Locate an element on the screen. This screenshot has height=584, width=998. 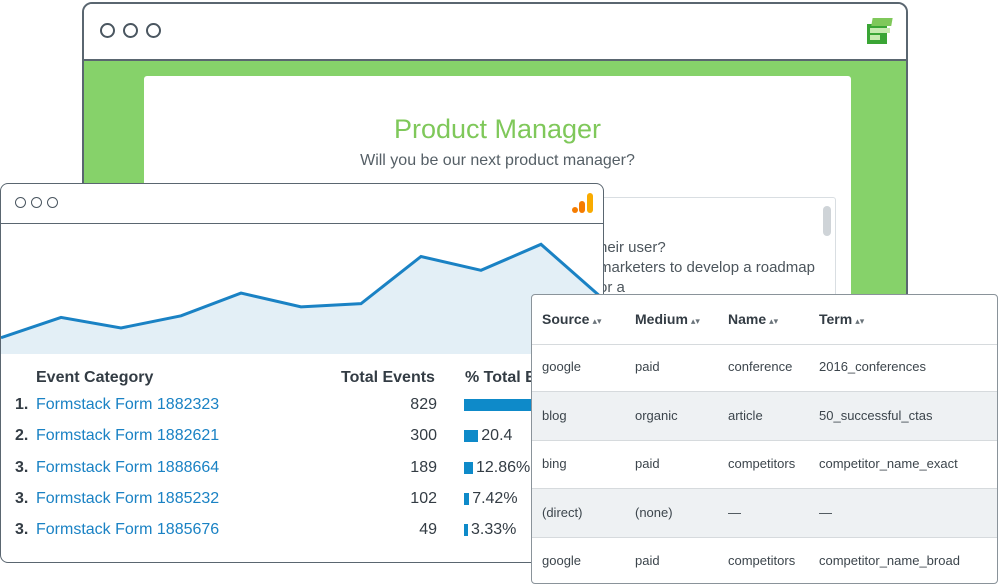
table-row: google paid conference 2016_conferences is located at coordinates (764, 367).